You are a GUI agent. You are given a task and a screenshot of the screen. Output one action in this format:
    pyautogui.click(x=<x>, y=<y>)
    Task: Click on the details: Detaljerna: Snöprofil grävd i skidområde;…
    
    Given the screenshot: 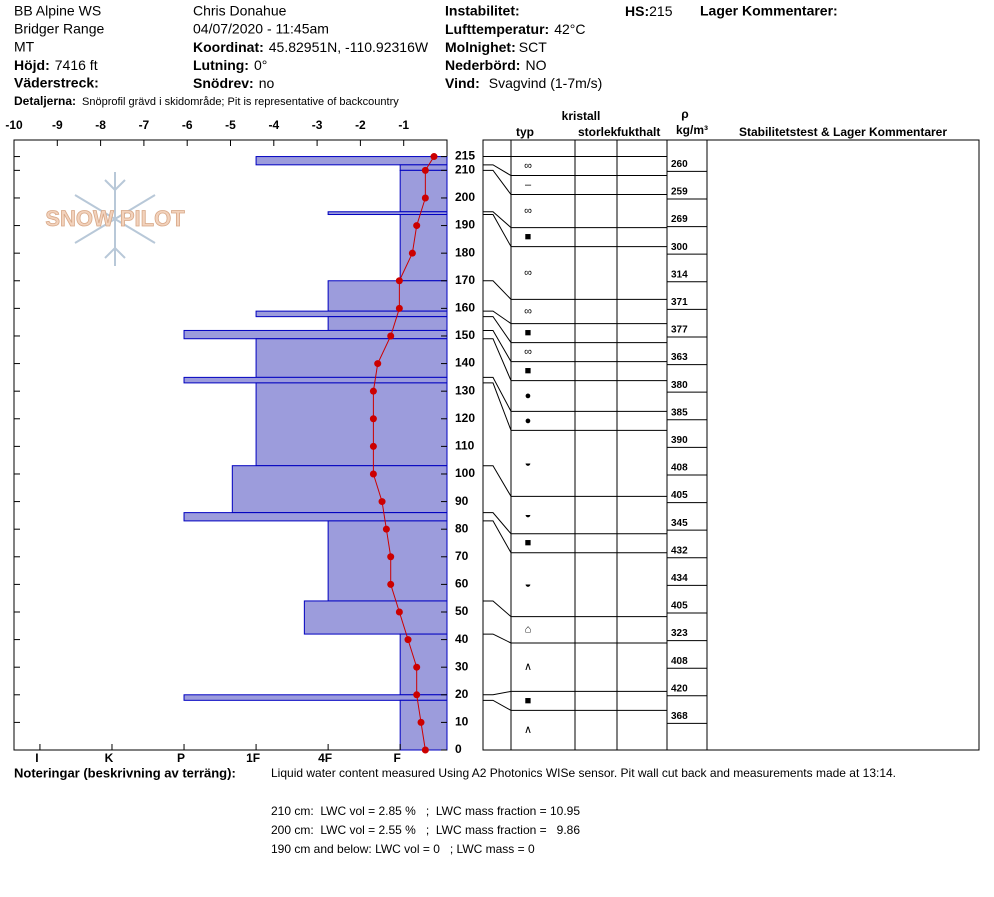 What is the action you would take?
    pyautogui.click(x=206, y=101)
    